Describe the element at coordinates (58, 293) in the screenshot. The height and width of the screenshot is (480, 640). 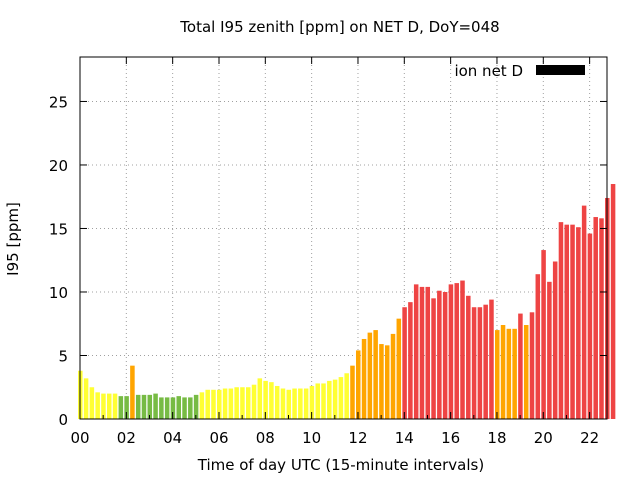
I see `y-tick-label: 10` at that location.